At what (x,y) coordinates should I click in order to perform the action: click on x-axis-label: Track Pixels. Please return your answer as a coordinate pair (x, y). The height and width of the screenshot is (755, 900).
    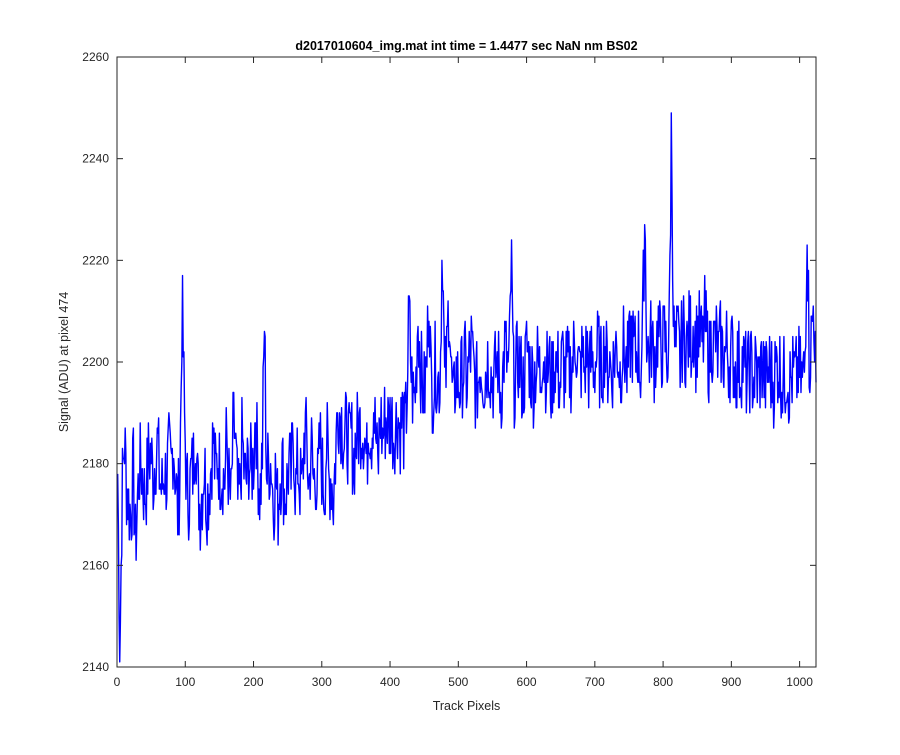
    Looking at the image, I should click on (467, 706).